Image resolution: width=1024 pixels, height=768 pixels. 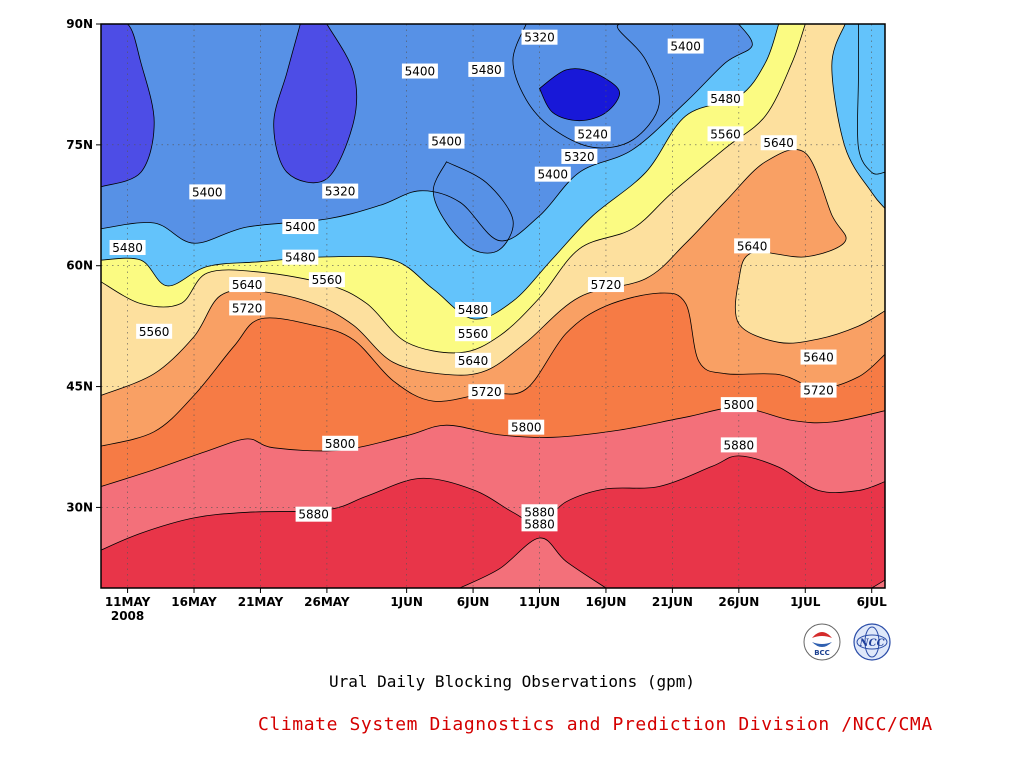 I want to click on ncc-logo: NCC, so click(x=872, y=642).